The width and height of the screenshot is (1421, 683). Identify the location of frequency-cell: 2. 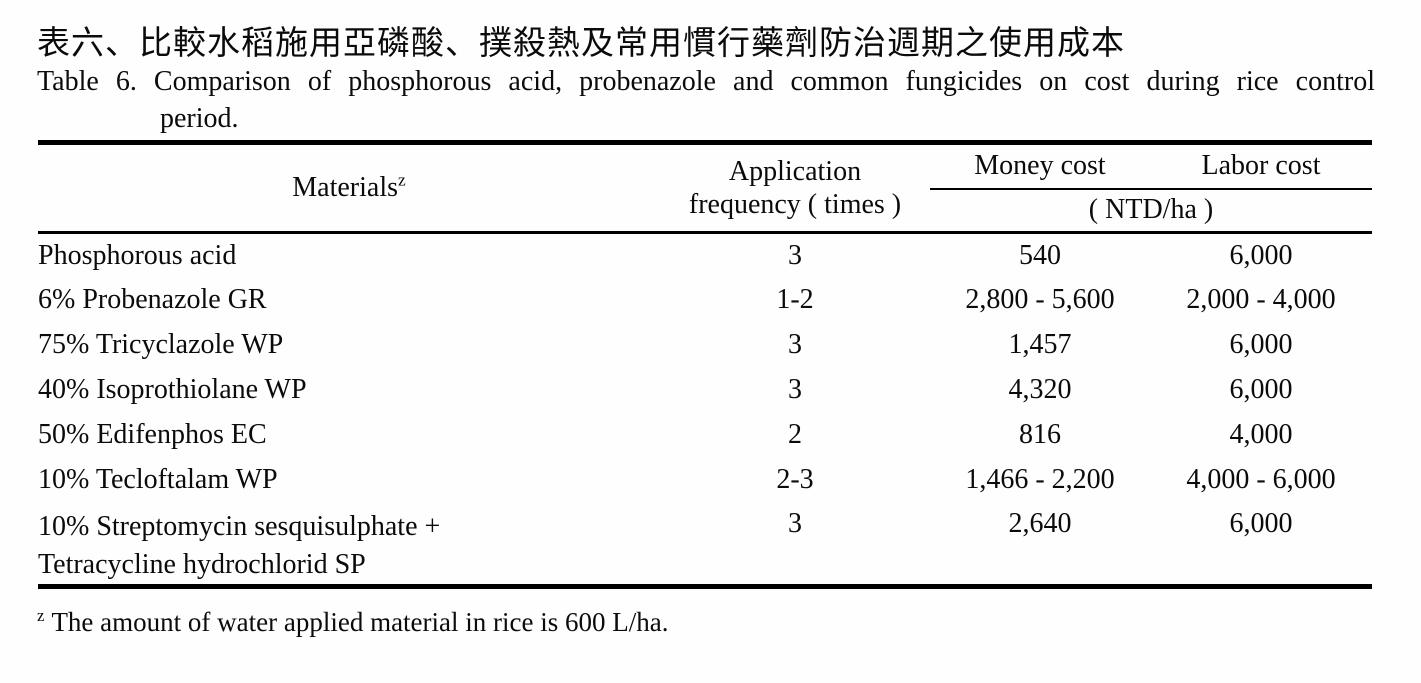
(795, 434).